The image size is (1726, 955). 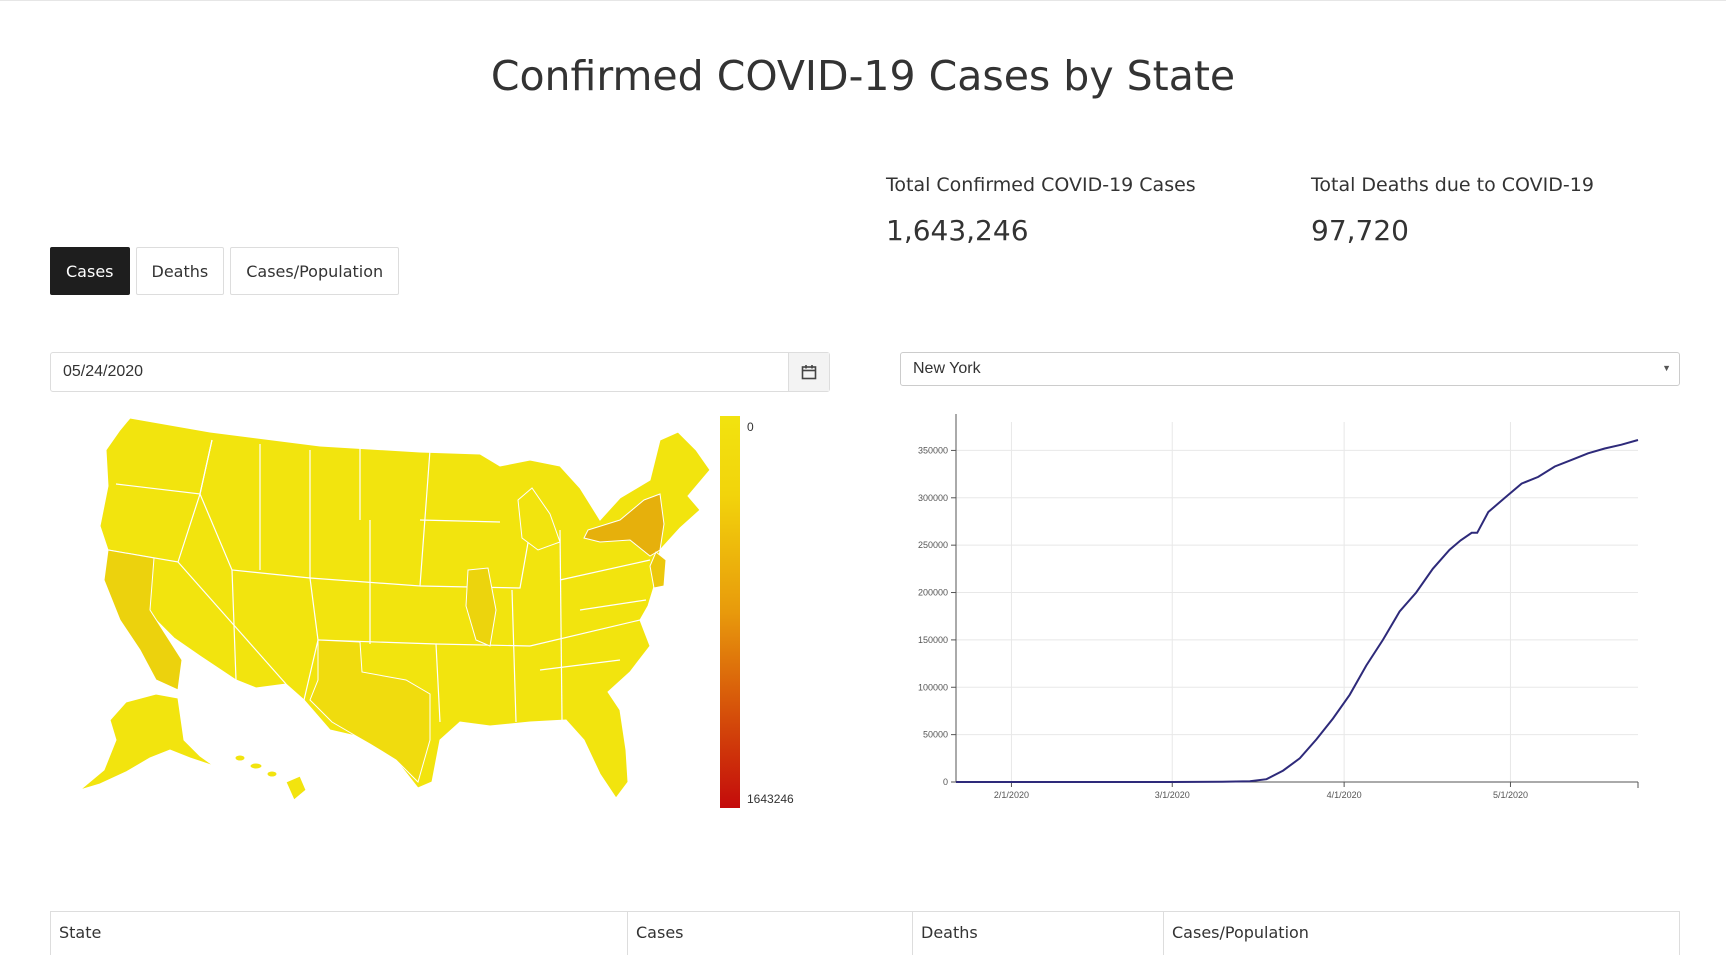 What do you see at coordinates (1510, 795) in the screenshot?
I see `x-tick-label: 5/1/2020` at bounding box center [1510, 795].